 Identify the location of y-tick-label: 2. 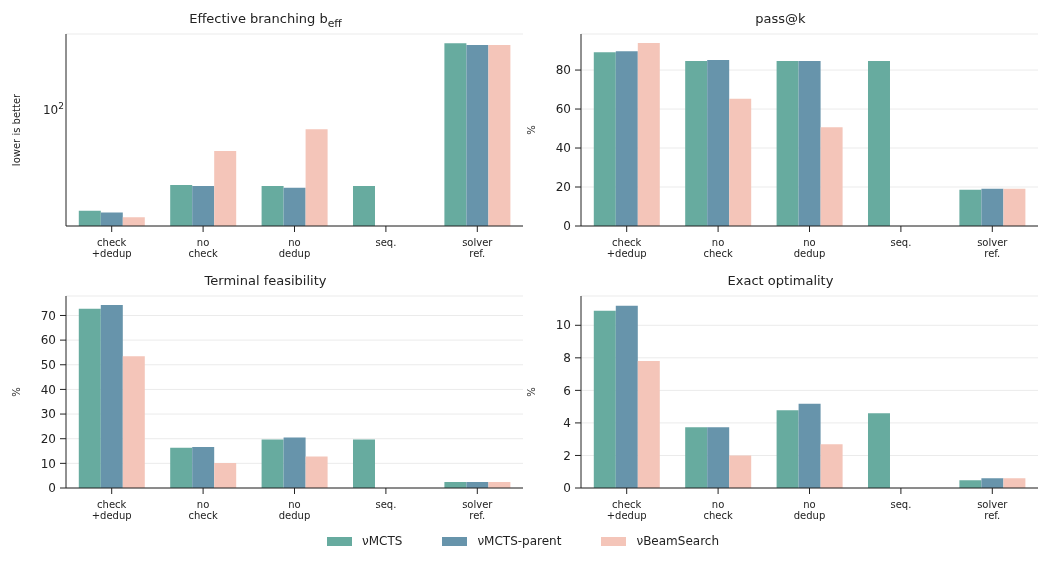
(567, 455).